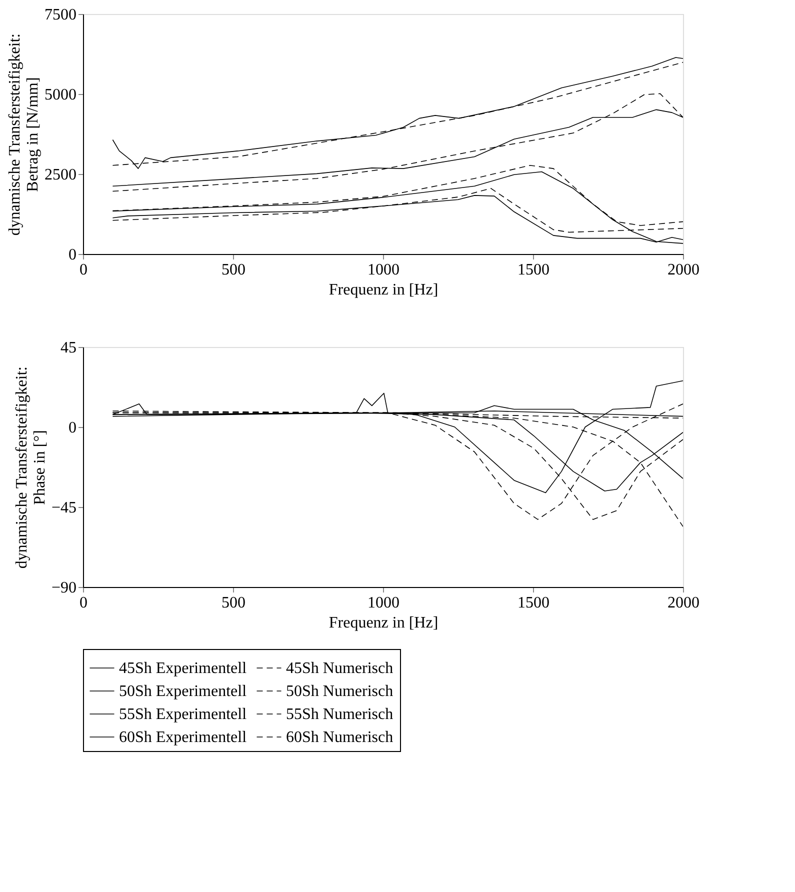 The height and width of the screenshot is (892, 795). Describe the element at coordinates (60, 175) in the screenshot. I see `y-tick-label: 2500` at that location.